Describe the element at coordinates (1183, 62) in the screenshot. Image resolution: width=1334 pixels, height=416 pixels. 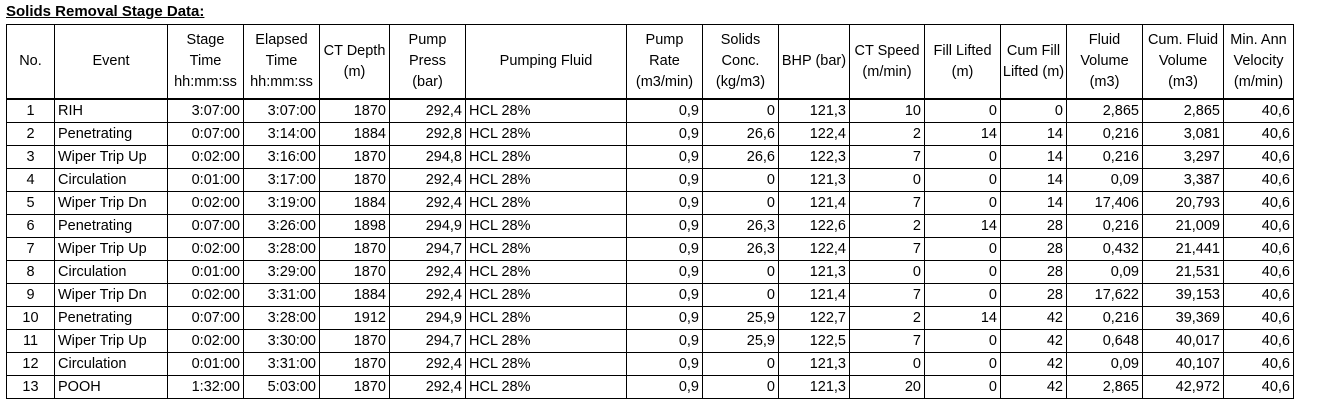
I see `header-col-cum-fluid-volume: Cum. Fluid Volume (m3)` at that location.